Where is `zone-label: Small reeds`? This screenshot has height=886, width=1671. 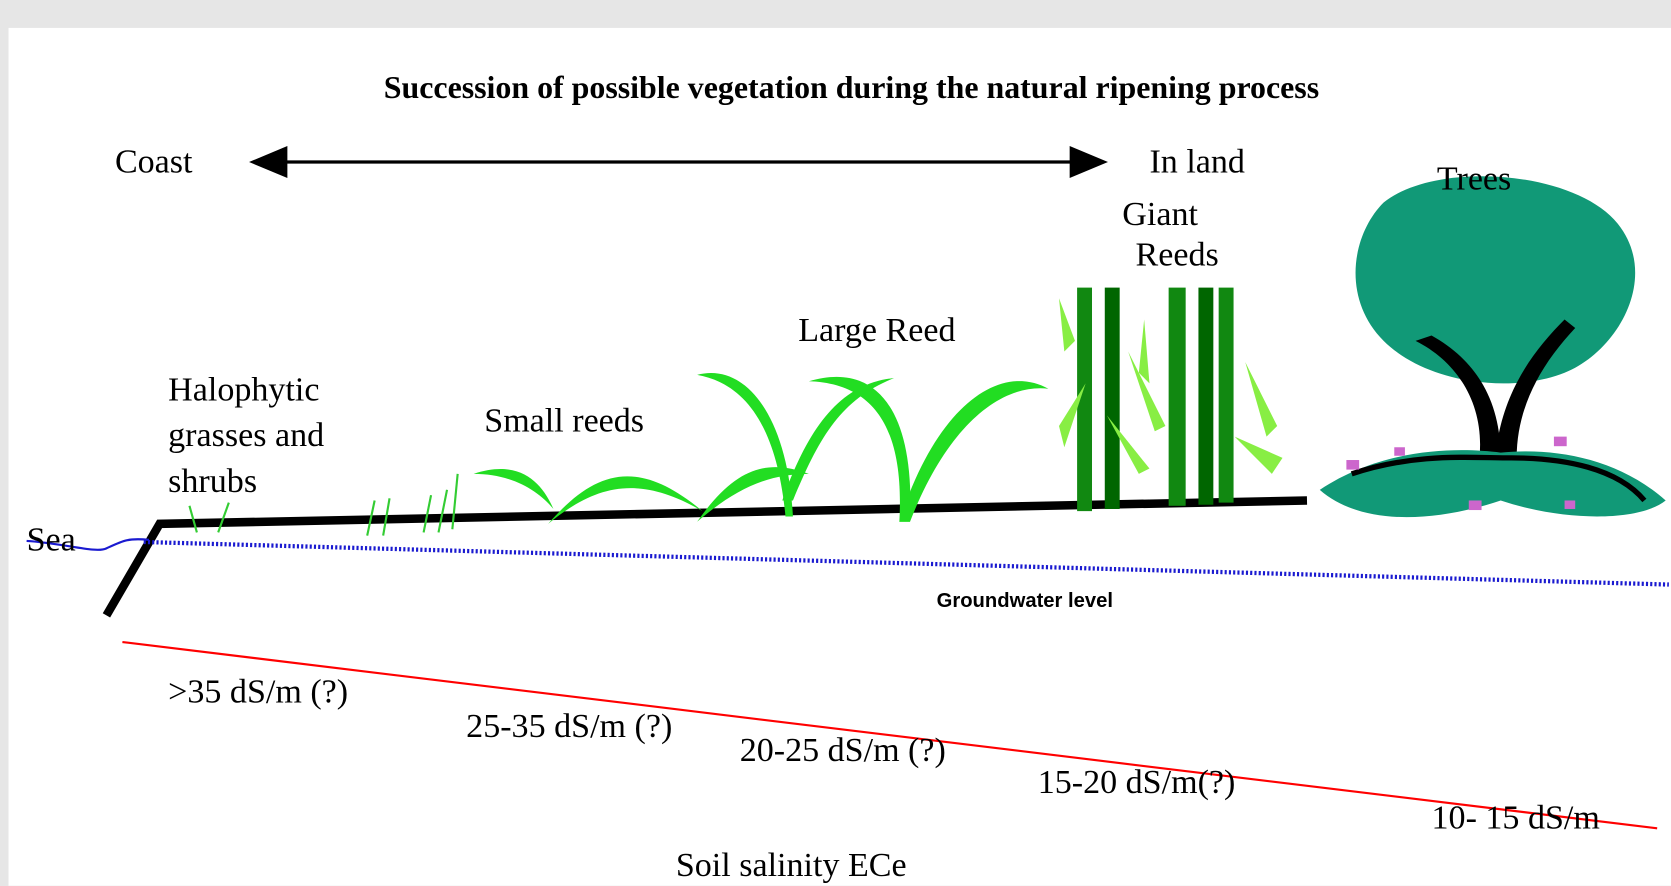
zone-label: Small reeds is located at coordinates (564, 420).